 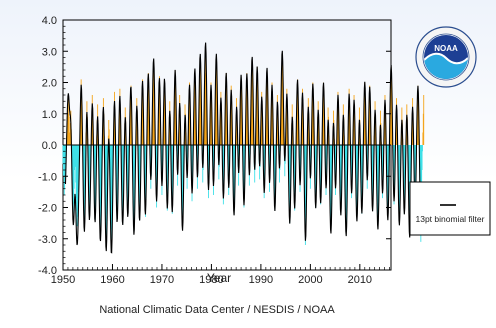 I want to click on logo-wave-white, so click(x=446, y=58).